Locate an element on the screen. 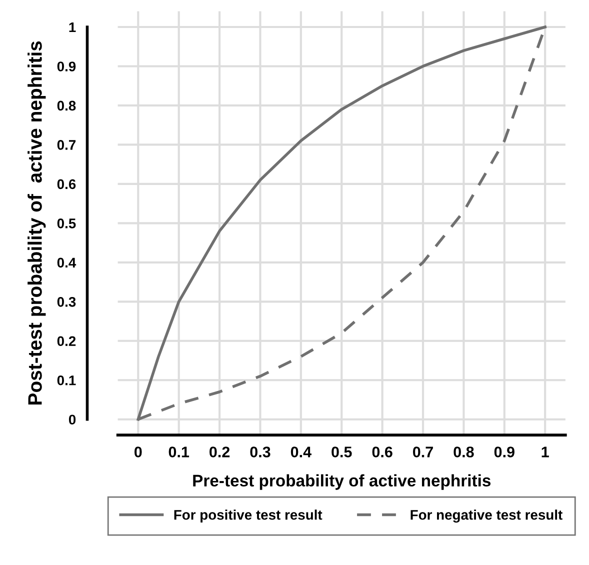  legend-label: For positive test result is located at coordinates (248, 516).